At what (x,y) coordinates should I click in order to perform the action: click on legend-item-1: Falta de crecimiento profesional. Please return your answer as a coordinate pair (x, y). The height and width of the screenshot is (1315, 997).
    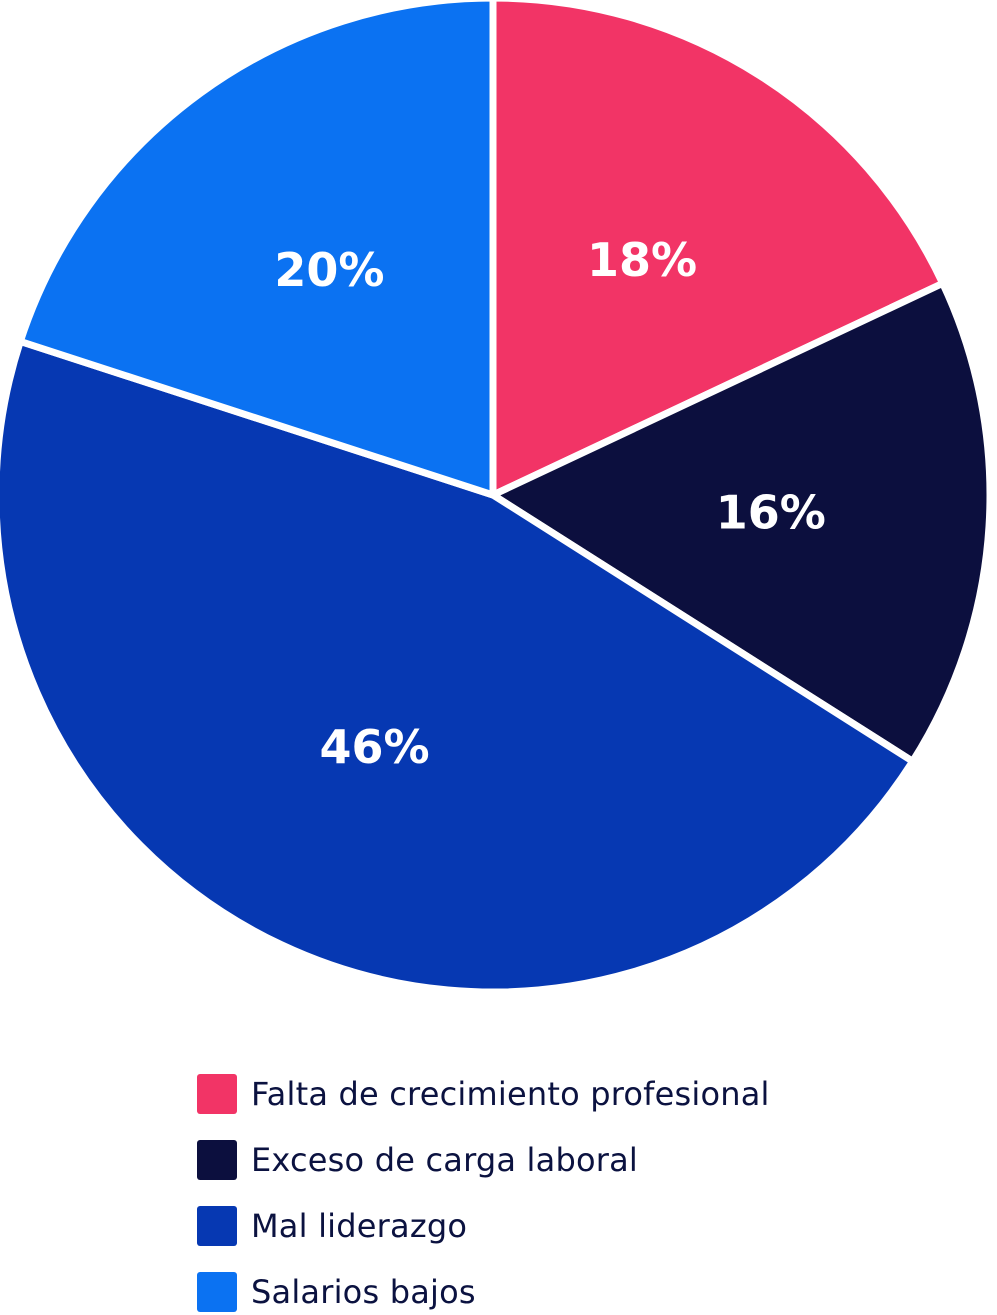
    Looking at the image, I should click on (483, 1094).